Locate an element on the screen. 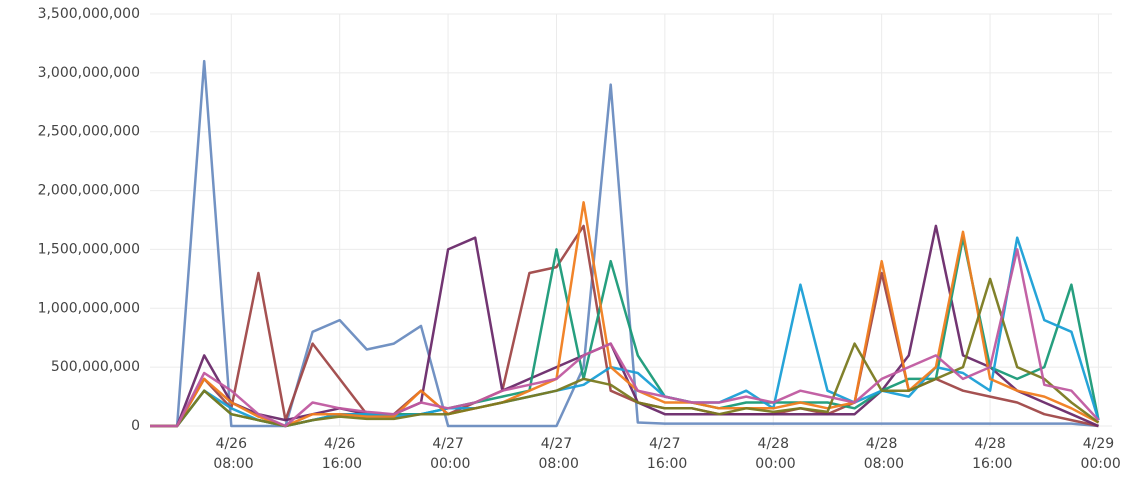 Image resolution: width=1136 pixels, height=478 pixels. x-tick-label: 4/27 16:00 is located at coordinates (664, 454).